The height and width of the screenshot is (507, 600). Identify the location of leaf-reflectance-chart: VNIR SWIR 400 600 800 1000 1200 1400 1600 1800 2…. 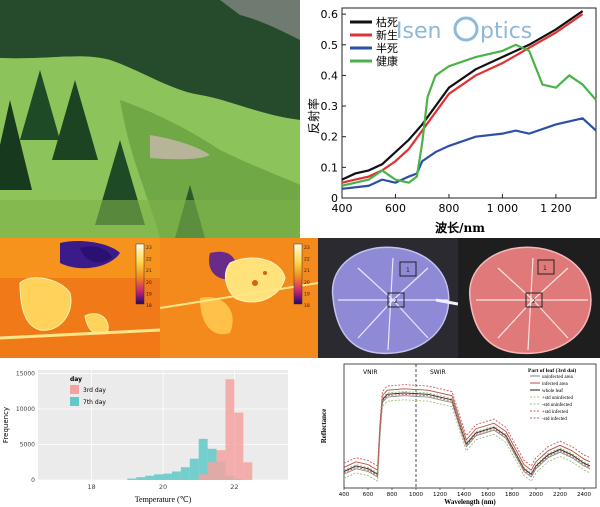
(459, 432).